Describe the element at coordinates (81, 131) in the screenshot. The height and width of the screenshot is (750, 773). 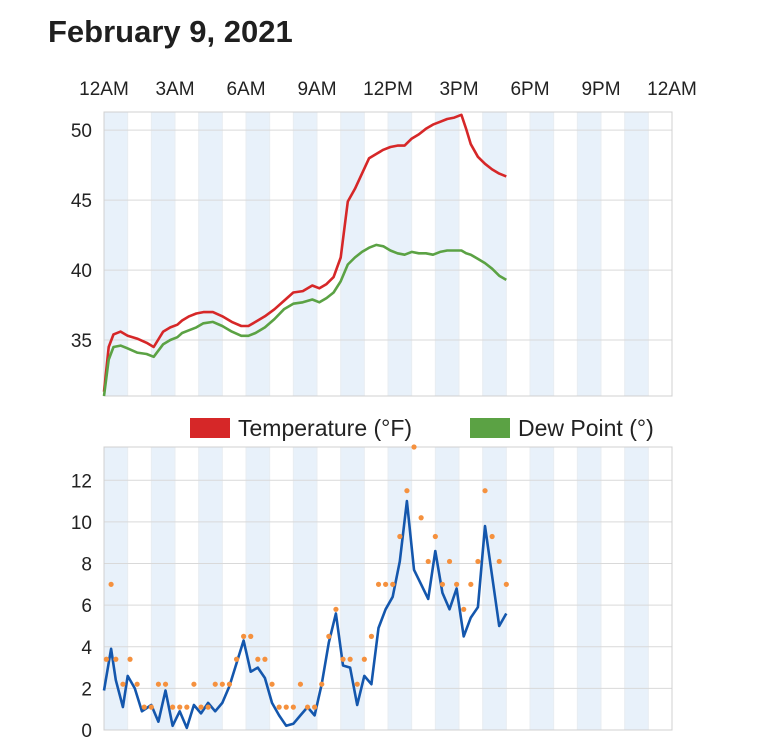
I see `y-tick-label: 50` at that location.